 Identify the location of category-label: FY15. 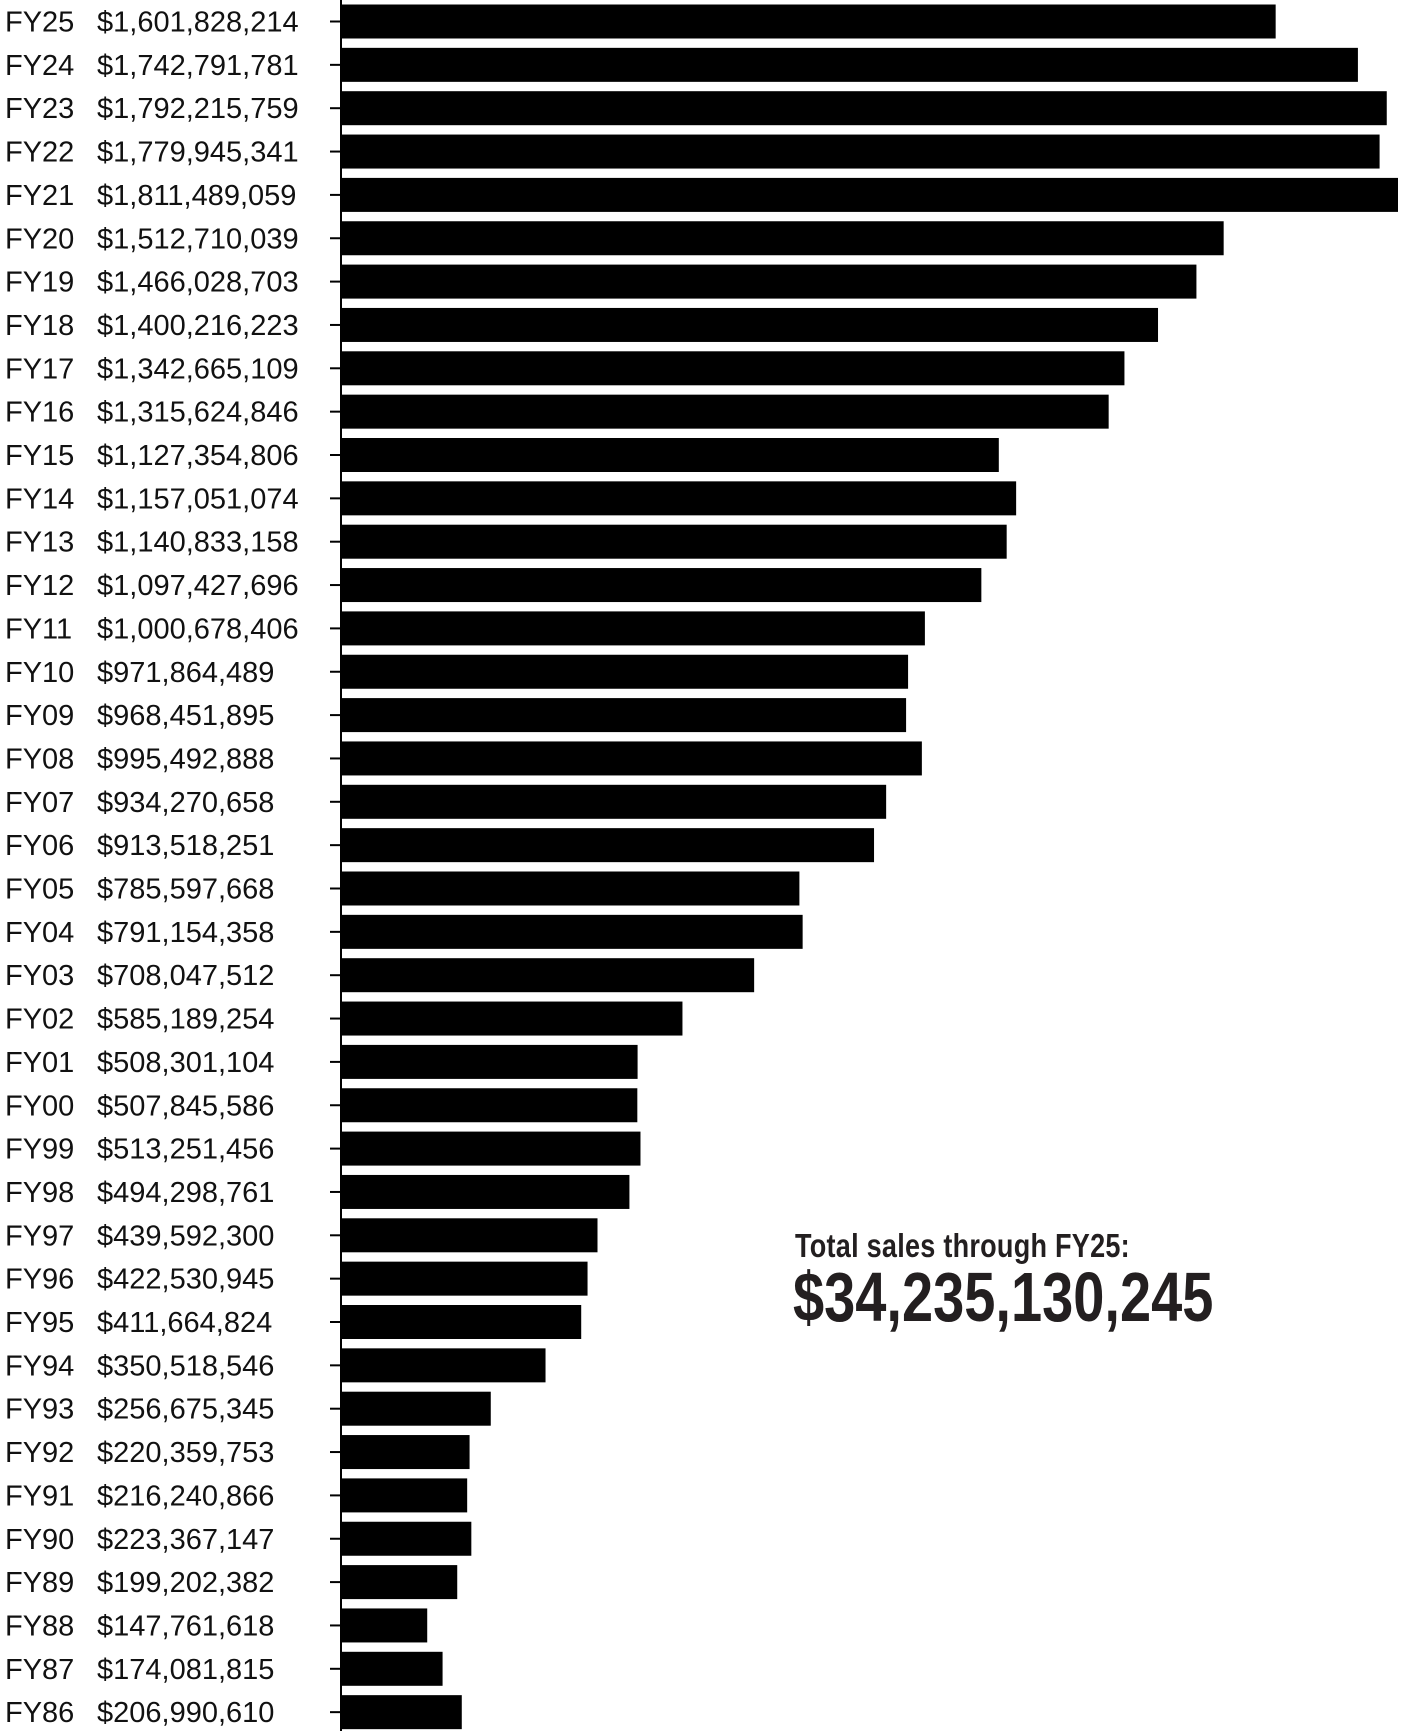
(39, 456).